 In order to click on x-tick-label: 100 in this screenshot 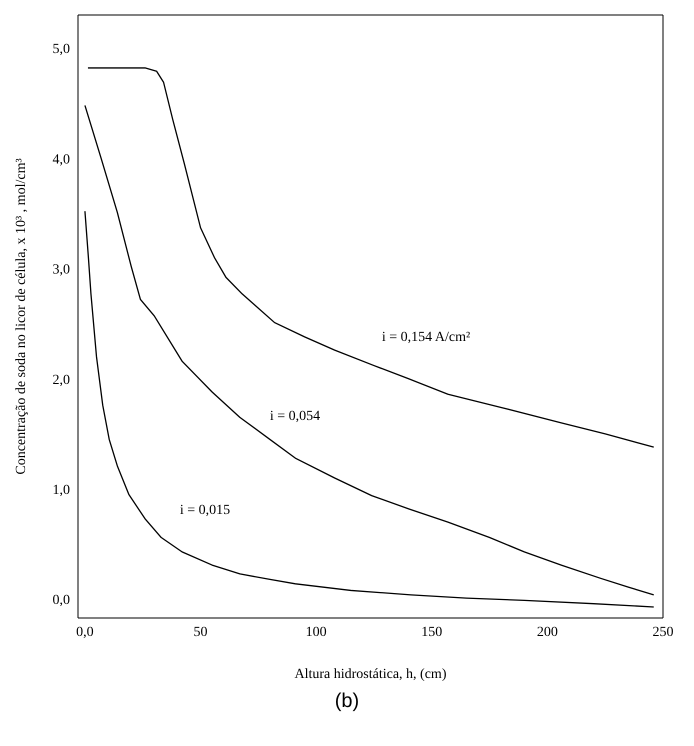, I will do `click(316, 632)`.